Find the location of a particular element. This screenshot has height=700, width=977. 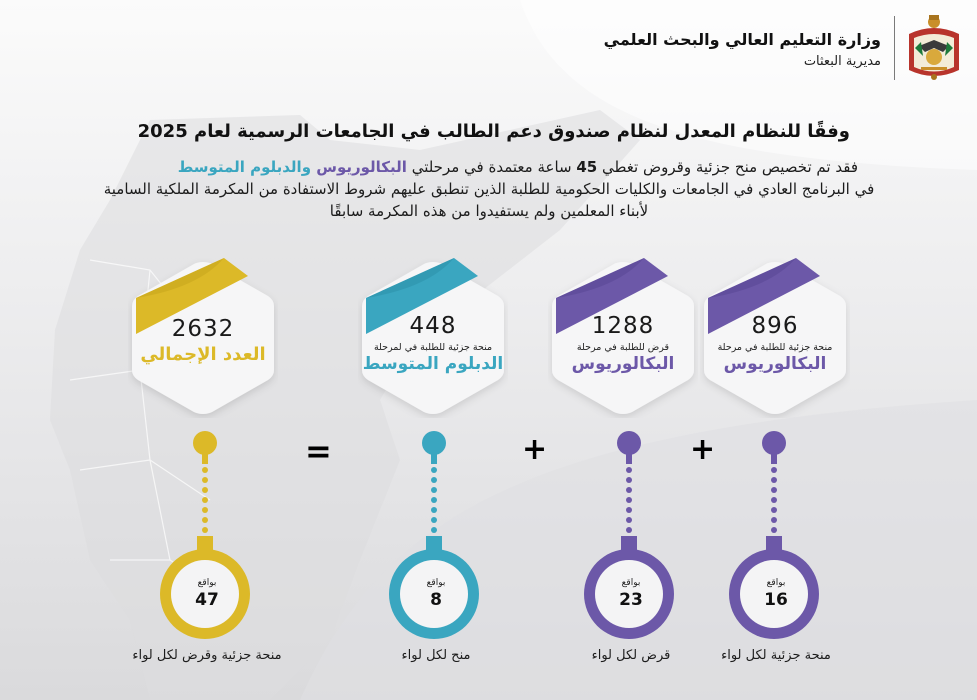

pin-bachelor-grants: بواقع 16 منحة جزئية لكل لواء is located at coordinates (776, 546).